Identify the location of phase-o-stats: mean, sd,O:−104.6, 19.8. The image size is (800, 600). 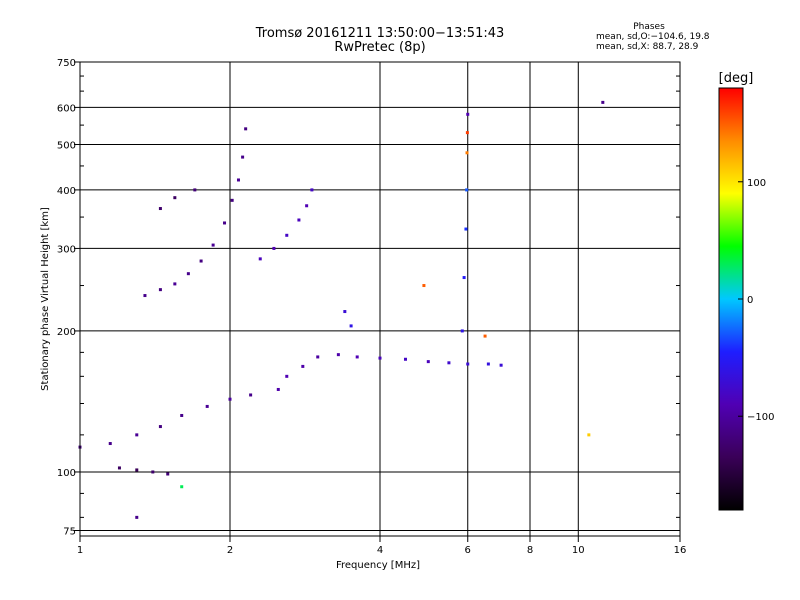
(653, 37).